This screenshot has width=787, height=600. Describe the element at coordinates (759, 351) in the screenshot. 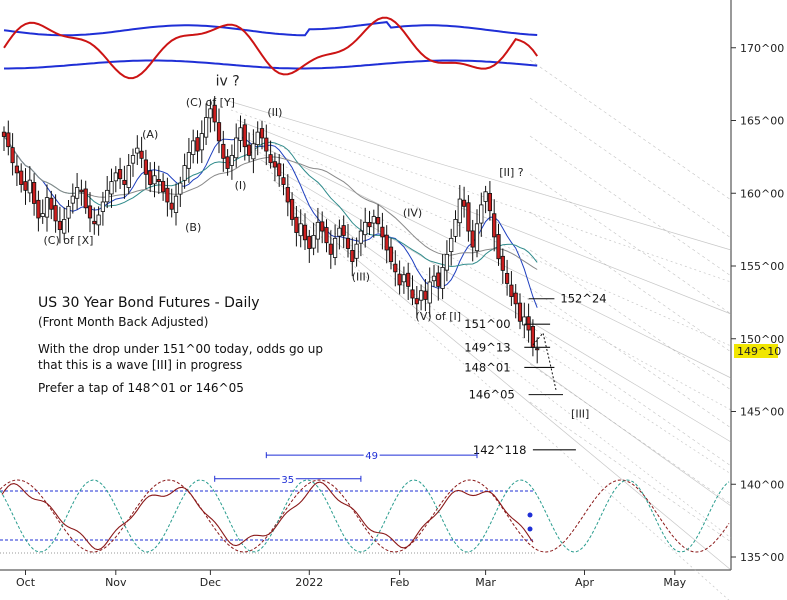

I see `last-price-label: 149^10` at that location.